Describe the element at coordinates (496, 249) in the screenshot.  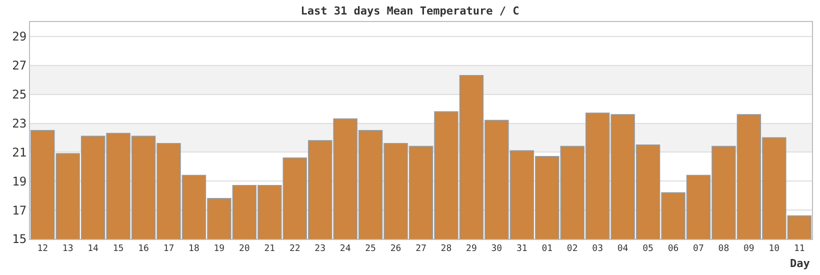
I see `x-tick-label: 30` at that location.